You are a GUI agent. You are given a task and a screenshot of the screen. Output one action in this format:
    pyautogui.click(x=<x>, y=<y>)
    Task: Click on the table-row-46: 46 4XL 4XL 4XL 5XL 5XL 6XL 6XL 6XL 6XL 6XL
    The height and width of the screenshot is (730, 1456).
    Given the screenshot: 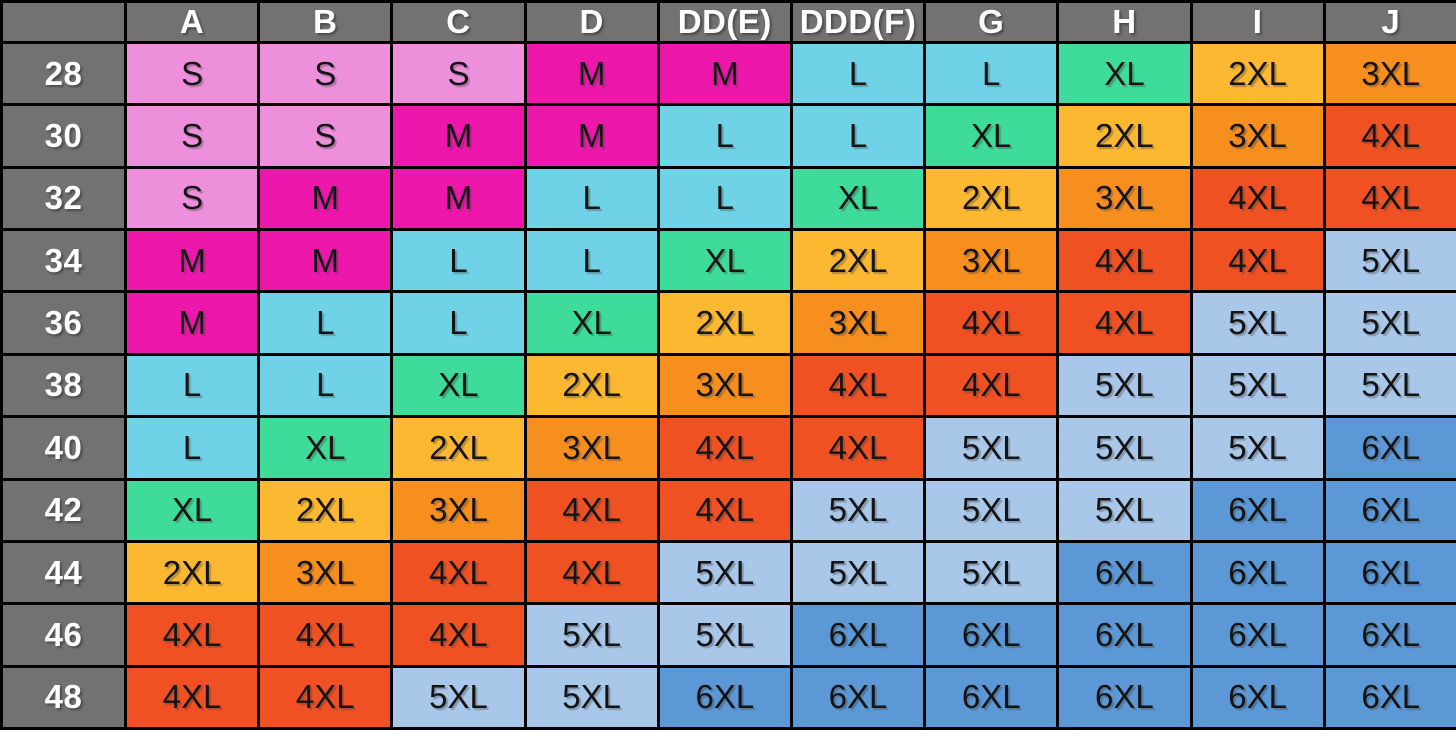 What is the action you would take?
    pyautogui.click(x=728, y=635)
    